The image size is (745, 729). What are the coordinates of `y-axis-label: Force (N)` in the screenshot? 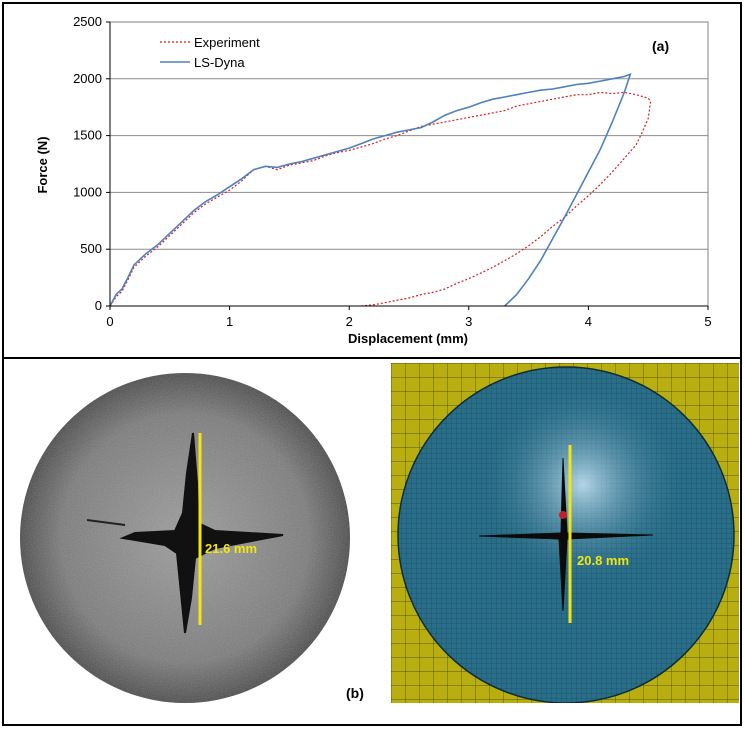 It's located at (42, 164).